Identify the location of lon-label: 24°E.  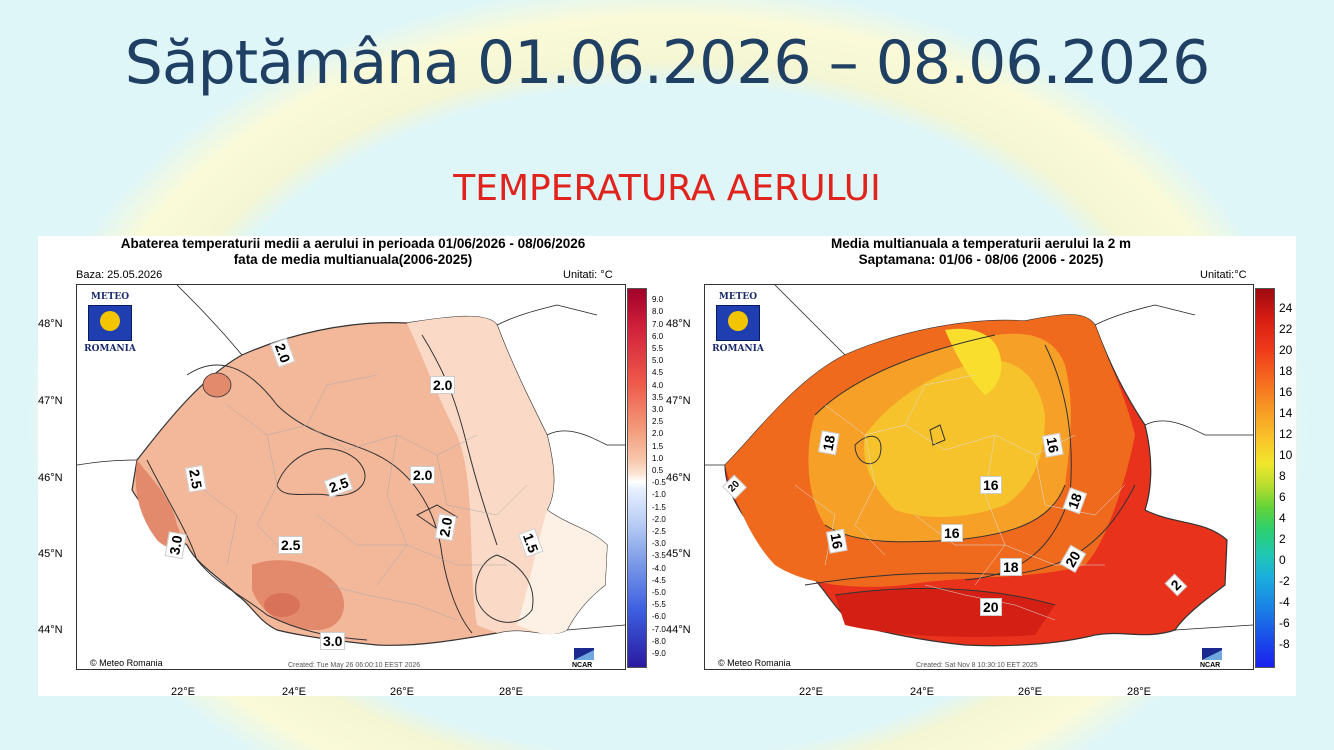
(922, 692).